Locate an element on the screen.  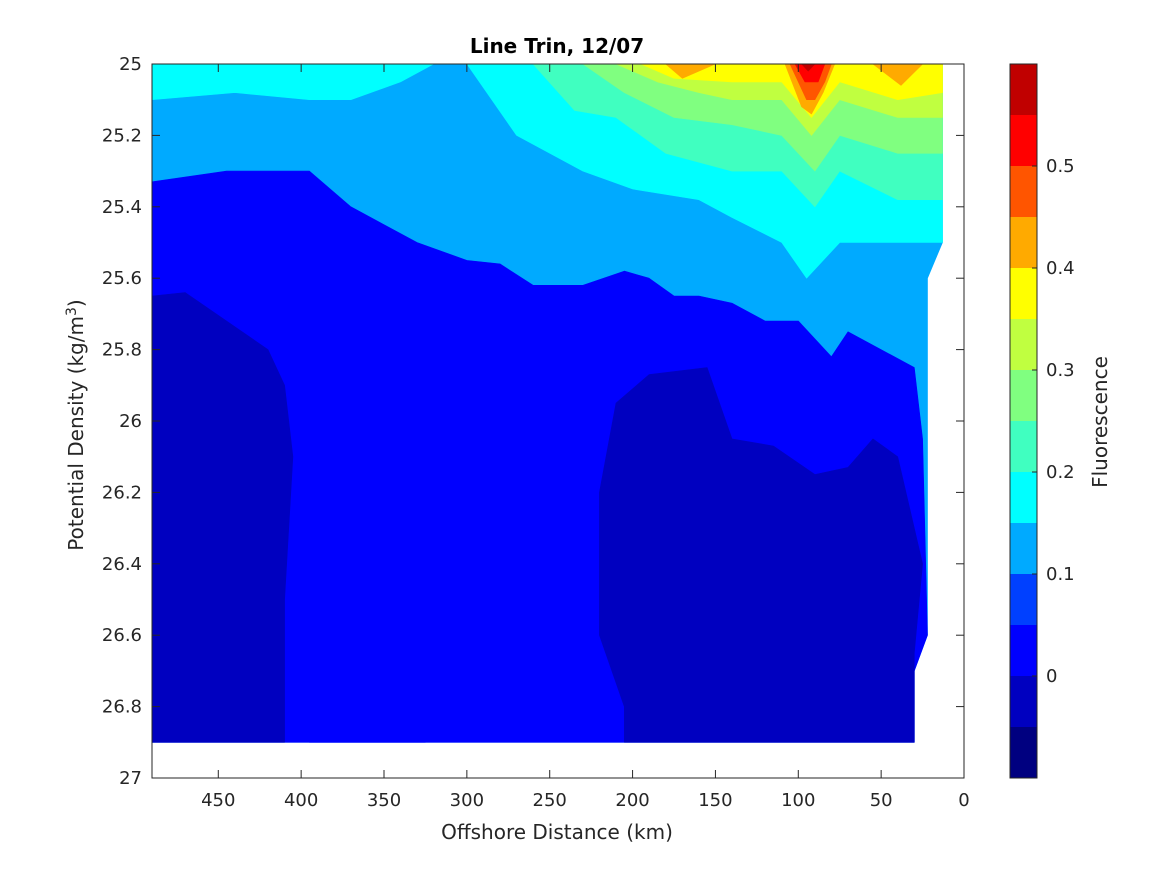
colorbar-tick-label: 0.2 is located at coordinates (1060, 472).